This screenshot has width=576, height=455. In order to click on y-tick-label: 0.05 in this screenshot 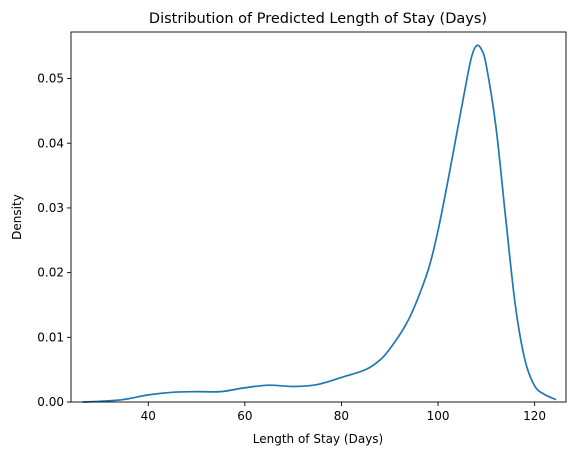, I will do `click(50, 79)`.